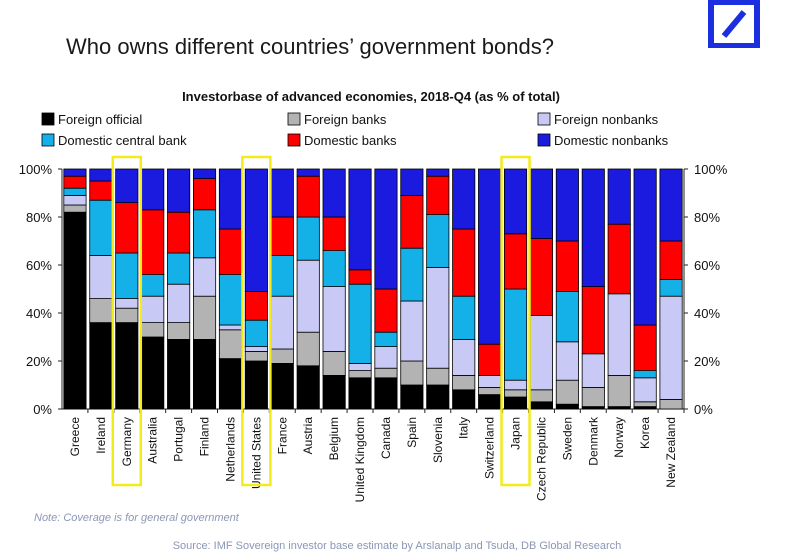 The height and width of the screenshot is (558, 794). Describe the element at coordinates (645, 433) in the screenshot. I see `category-label-22: Korea` at that location.